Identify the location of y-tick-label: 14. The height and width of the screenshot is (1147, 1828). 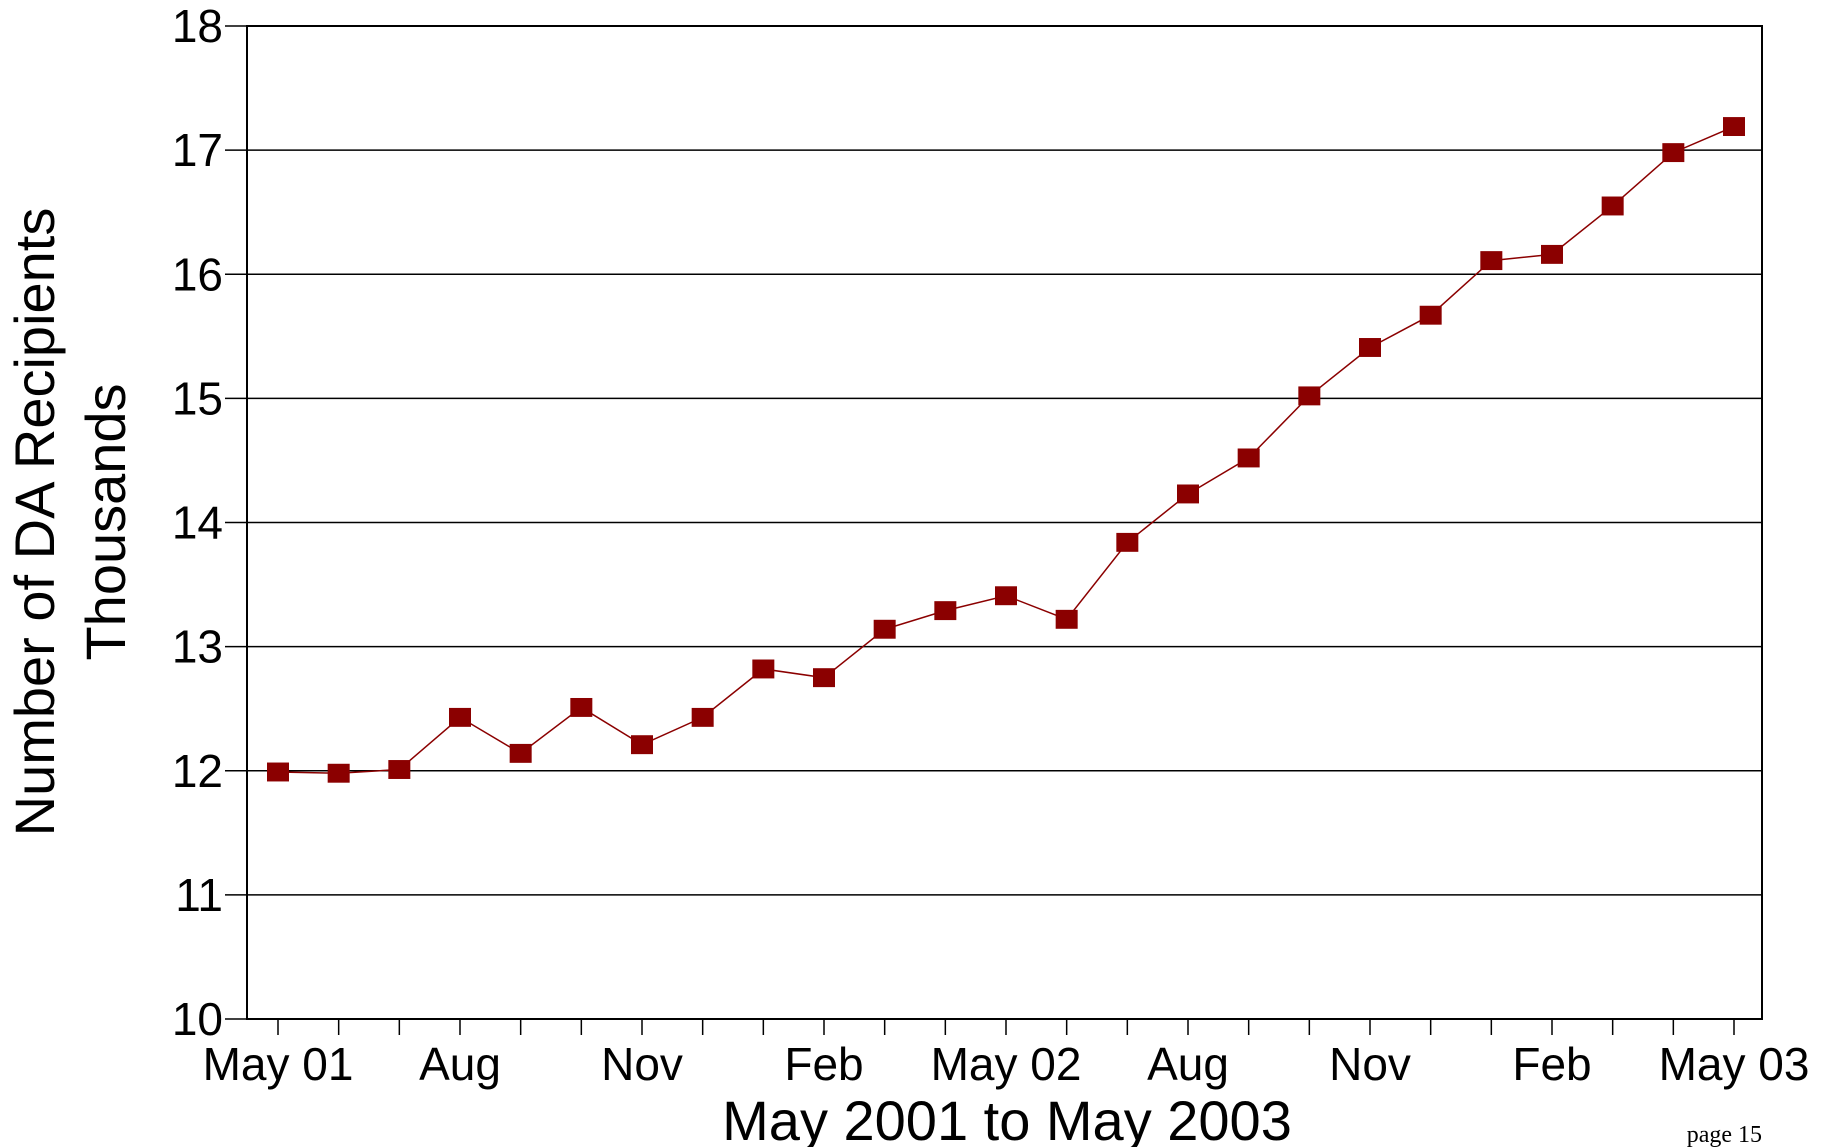
(197, 523).